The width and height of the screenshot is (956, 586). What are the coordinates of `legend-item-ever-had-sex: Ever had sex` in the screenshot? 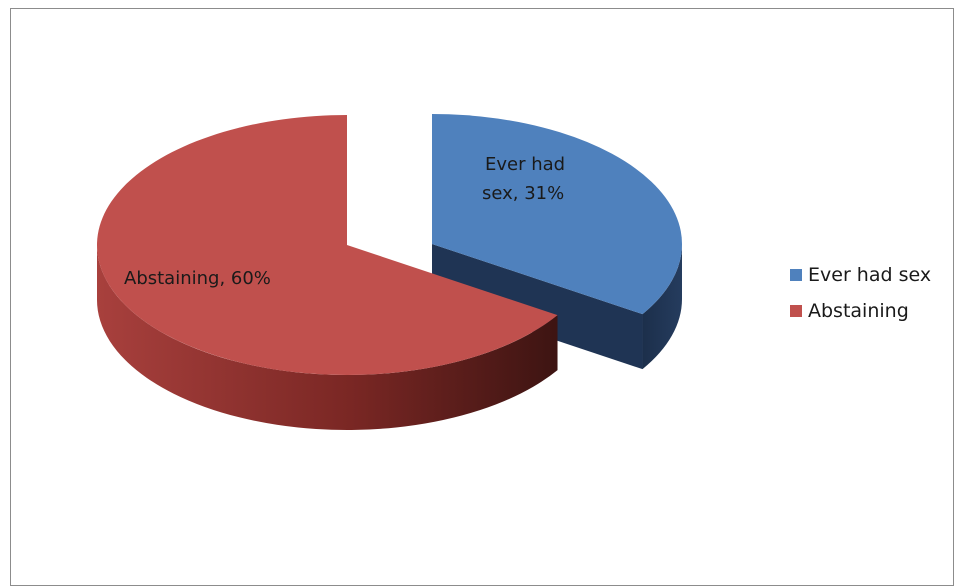 It's located at (860, 275).